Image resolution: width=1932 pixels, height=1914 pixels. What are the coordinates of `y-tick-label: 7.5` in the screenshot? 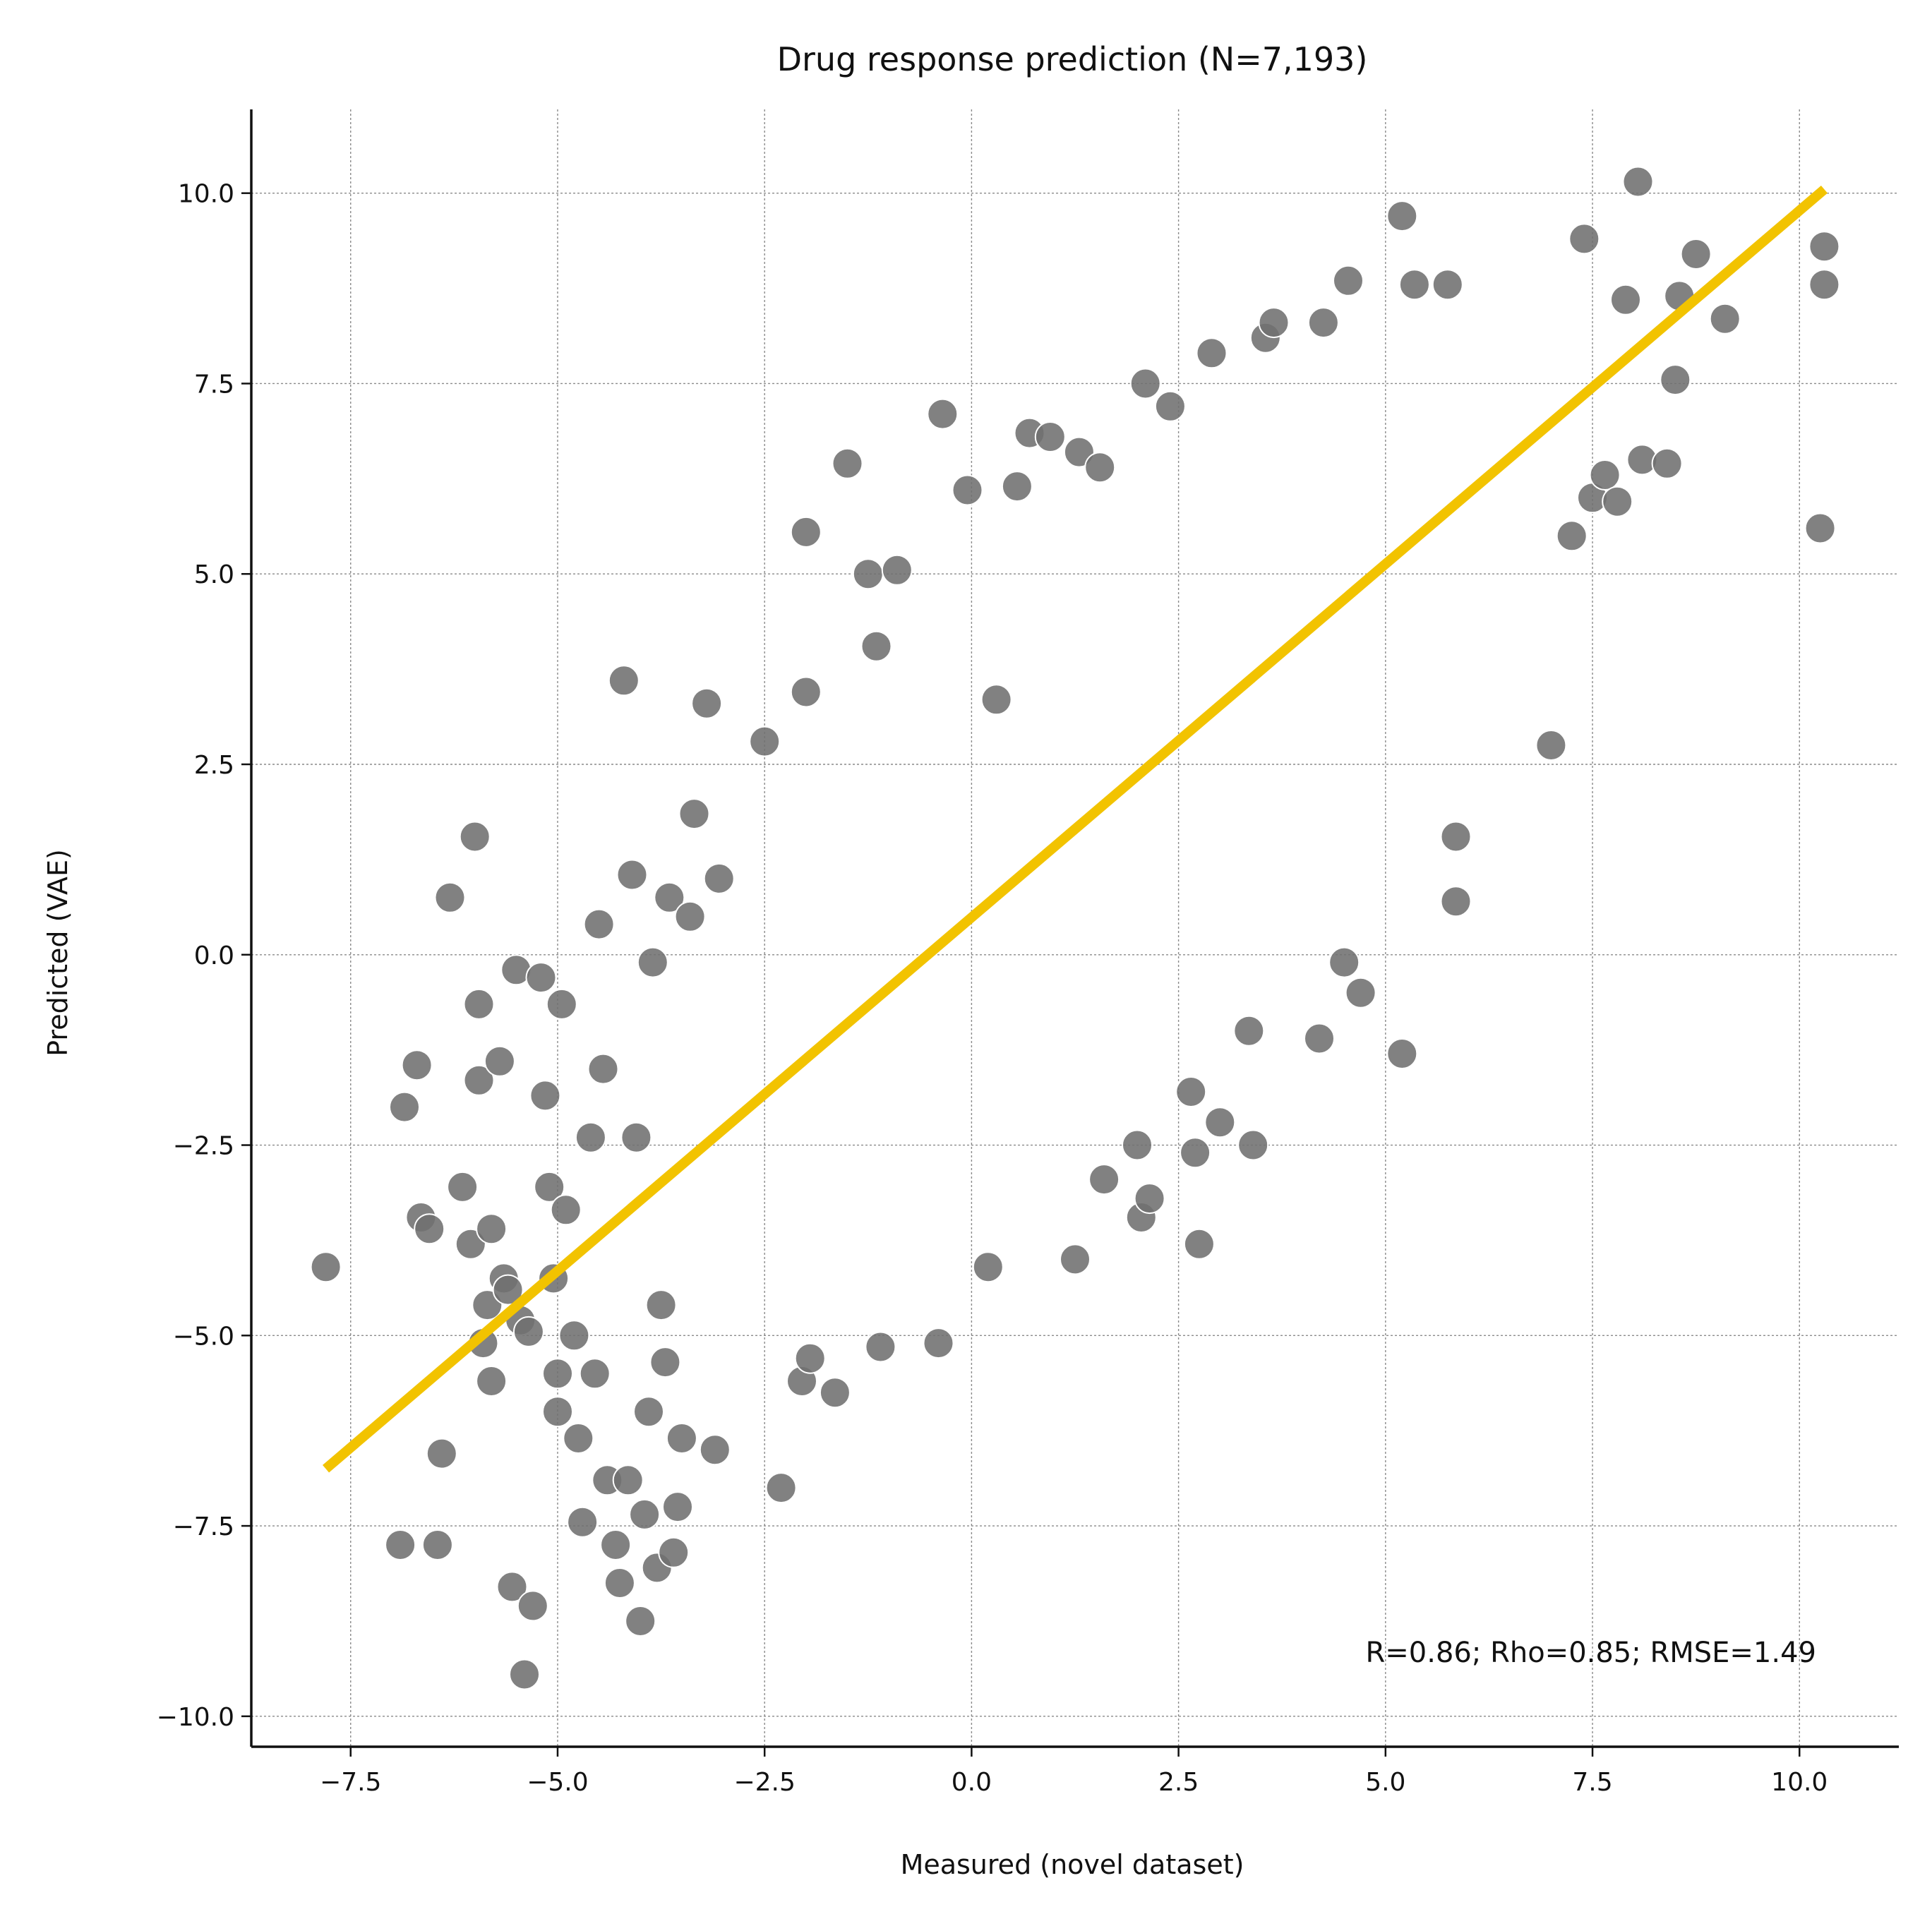 It's located at (214, 385).